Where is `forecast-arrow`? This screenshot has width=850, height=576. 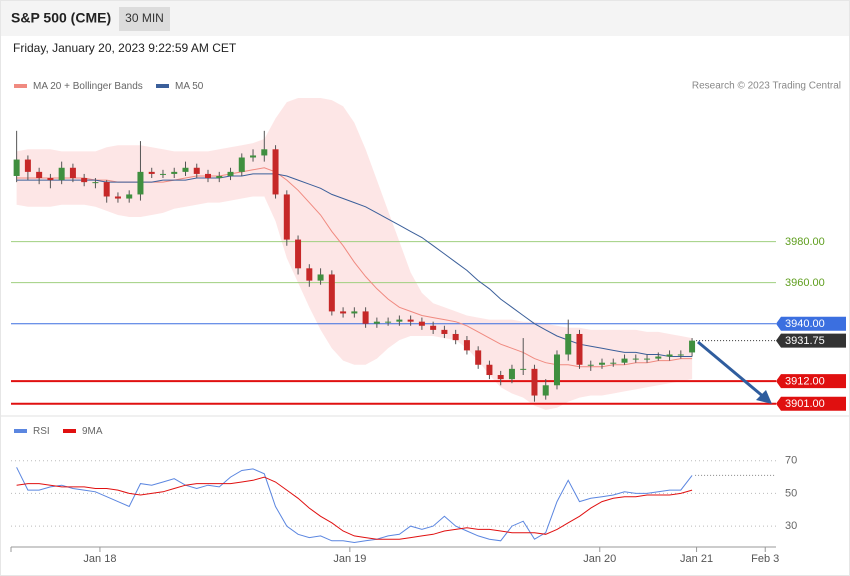
forecast-arrow is located at coordinates (731, 370).